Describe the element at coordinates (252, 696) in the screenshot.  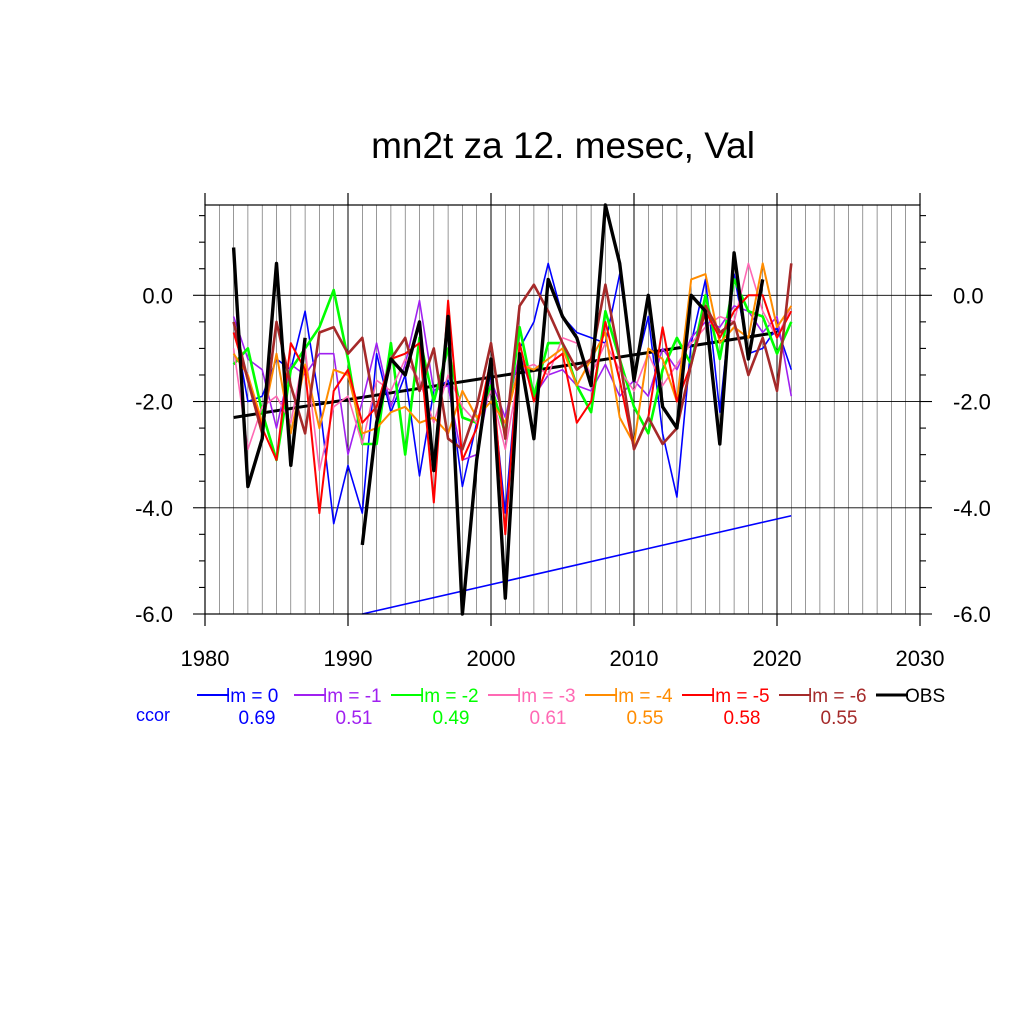
I see `legend-label: lm = 0` at that location.